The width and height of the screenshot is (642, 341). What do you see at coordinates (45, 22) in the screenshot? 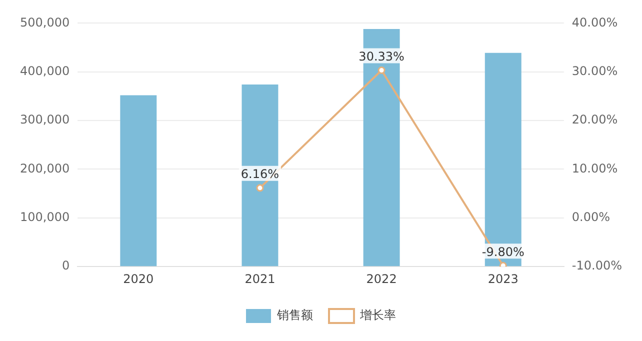
I see `y-tick-label: 500,000` at bounding box center [45, 22].